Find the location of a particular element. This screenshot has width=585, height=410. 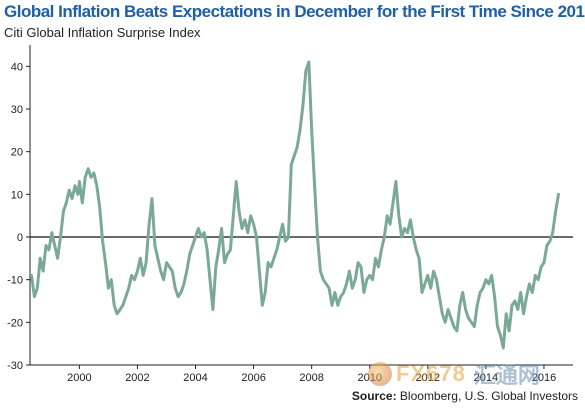

watermark: FX678 汇通网 is located at coordinates (454, 374).